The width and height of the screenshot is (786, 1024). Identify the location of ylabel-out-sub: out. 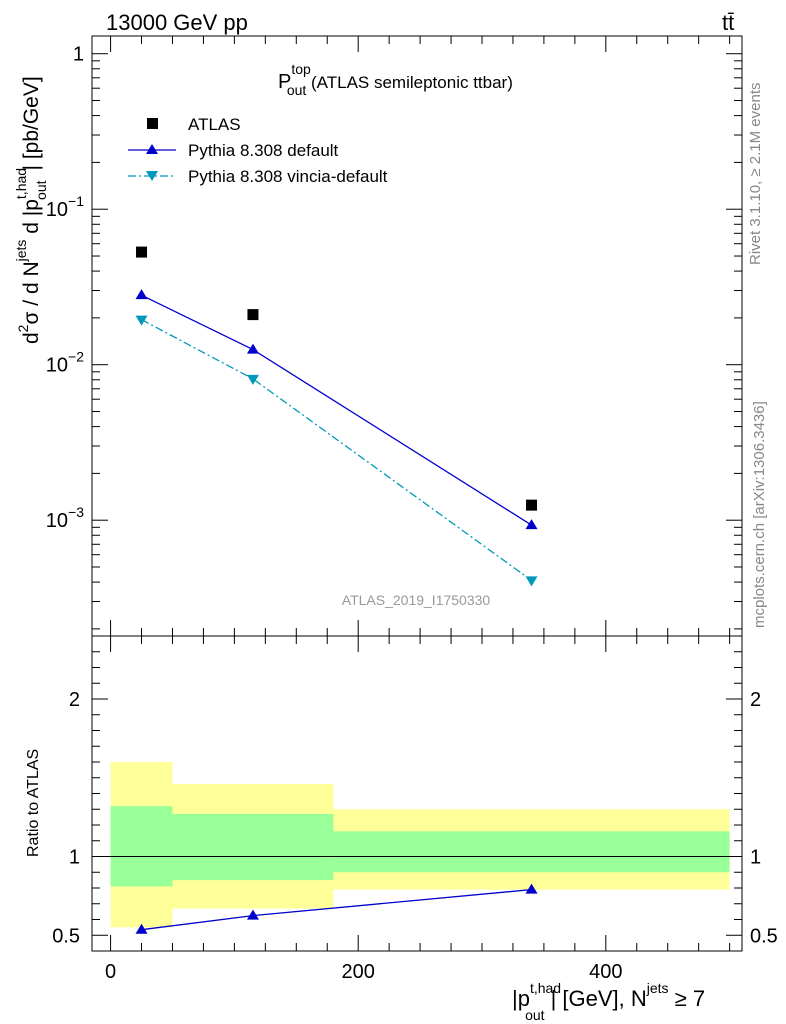
(41, 190).